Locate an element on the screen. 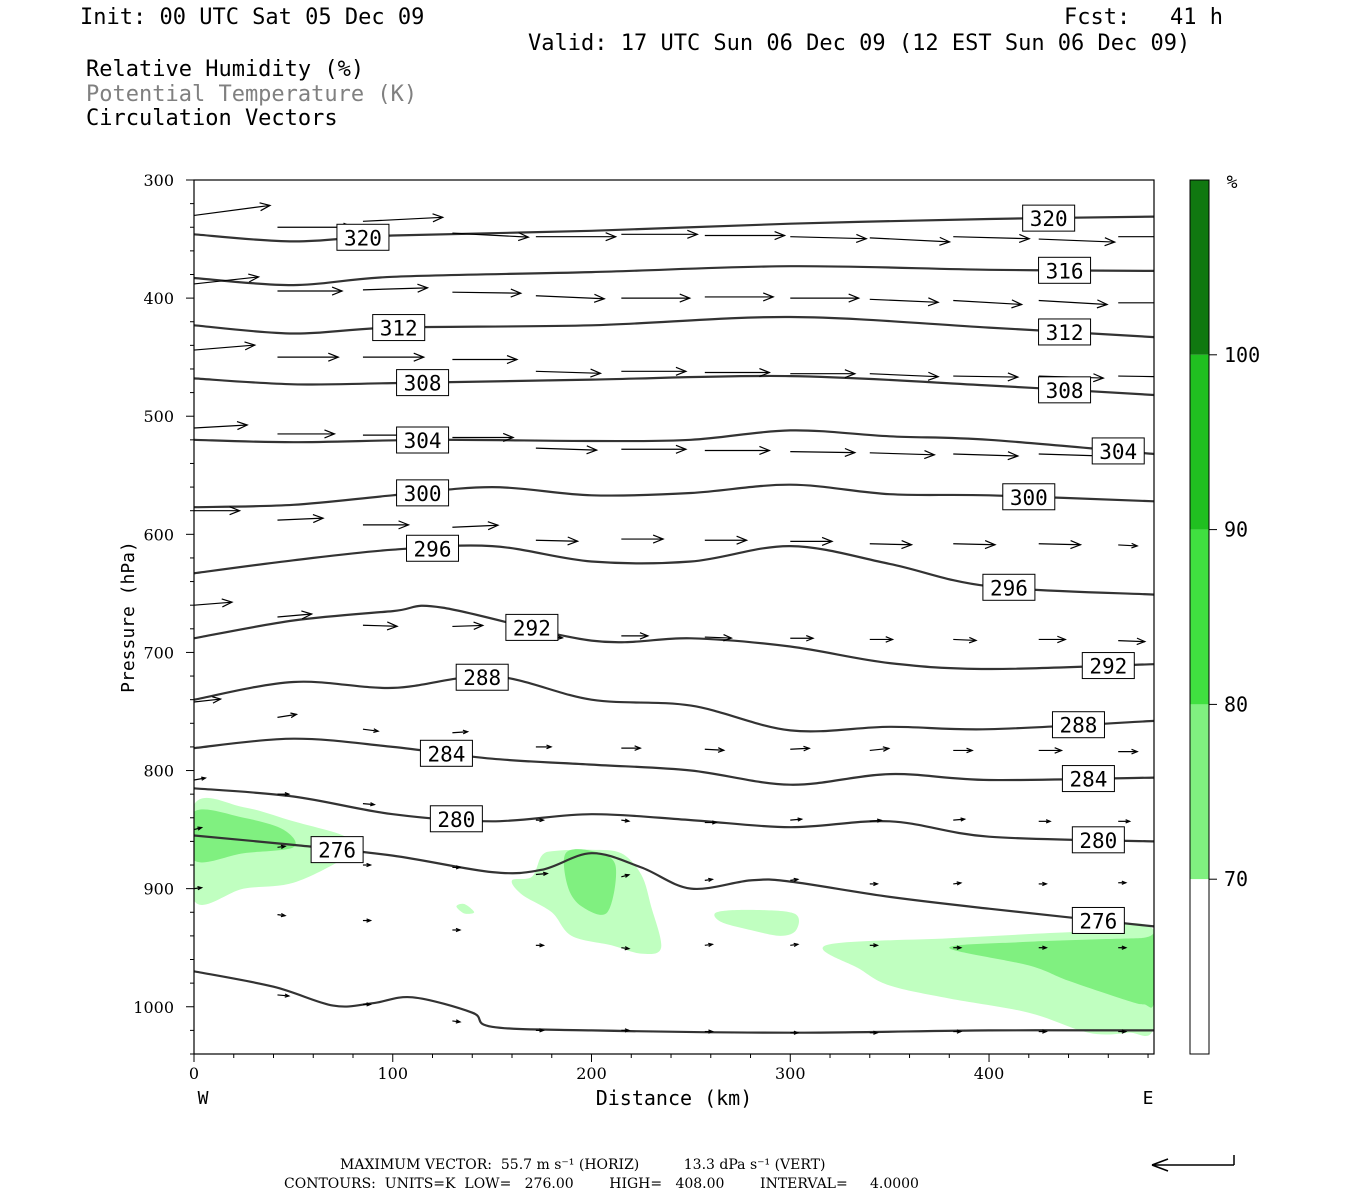 This screenshot has height=1200, width=1350. x-axis-label: Distance (km) is located at coordinates (674, 1098).